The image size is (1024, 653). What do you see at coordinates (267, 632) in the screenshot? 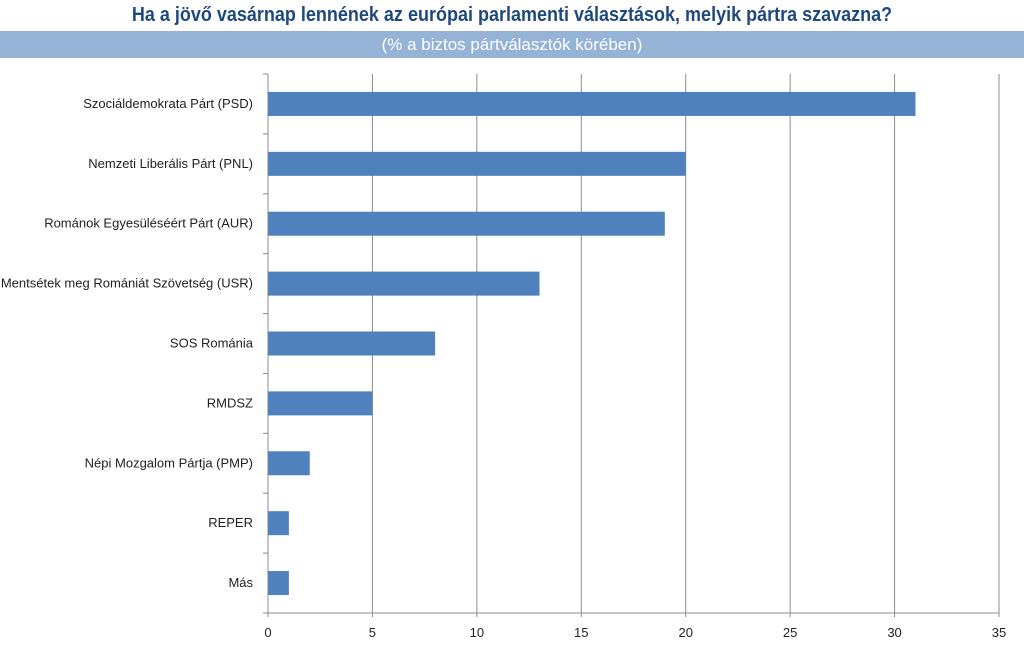
I see `x-tick-label: 0` at bounding box center [267, 632].